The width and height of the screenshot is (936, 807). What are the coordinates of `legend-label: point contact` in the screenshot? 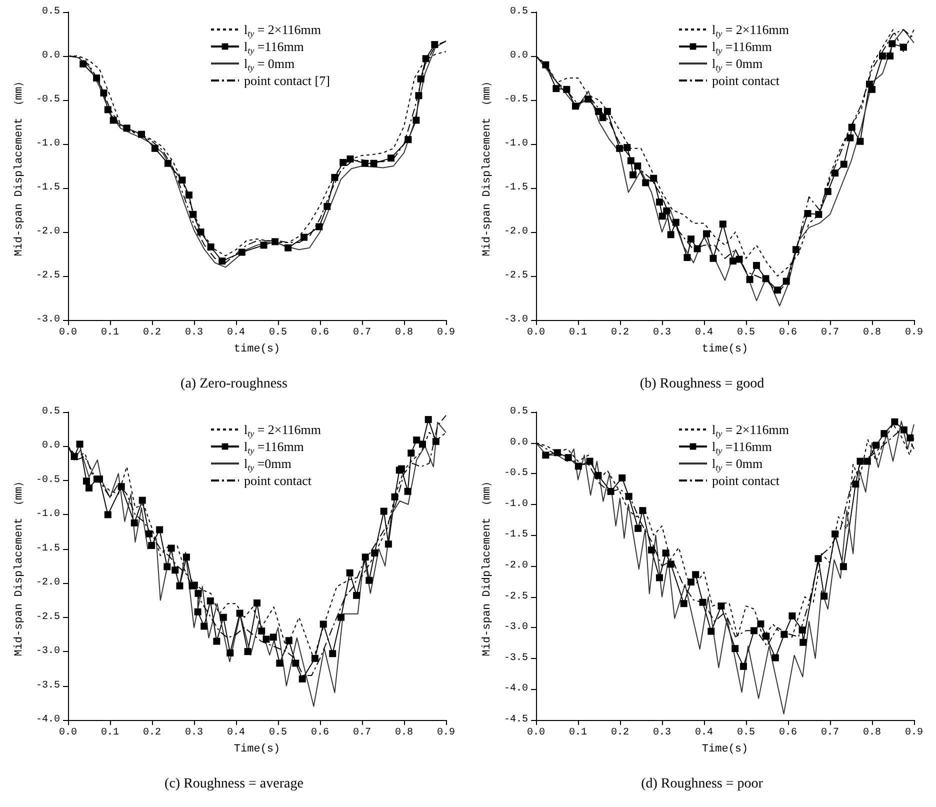 It's located at (746, 480).